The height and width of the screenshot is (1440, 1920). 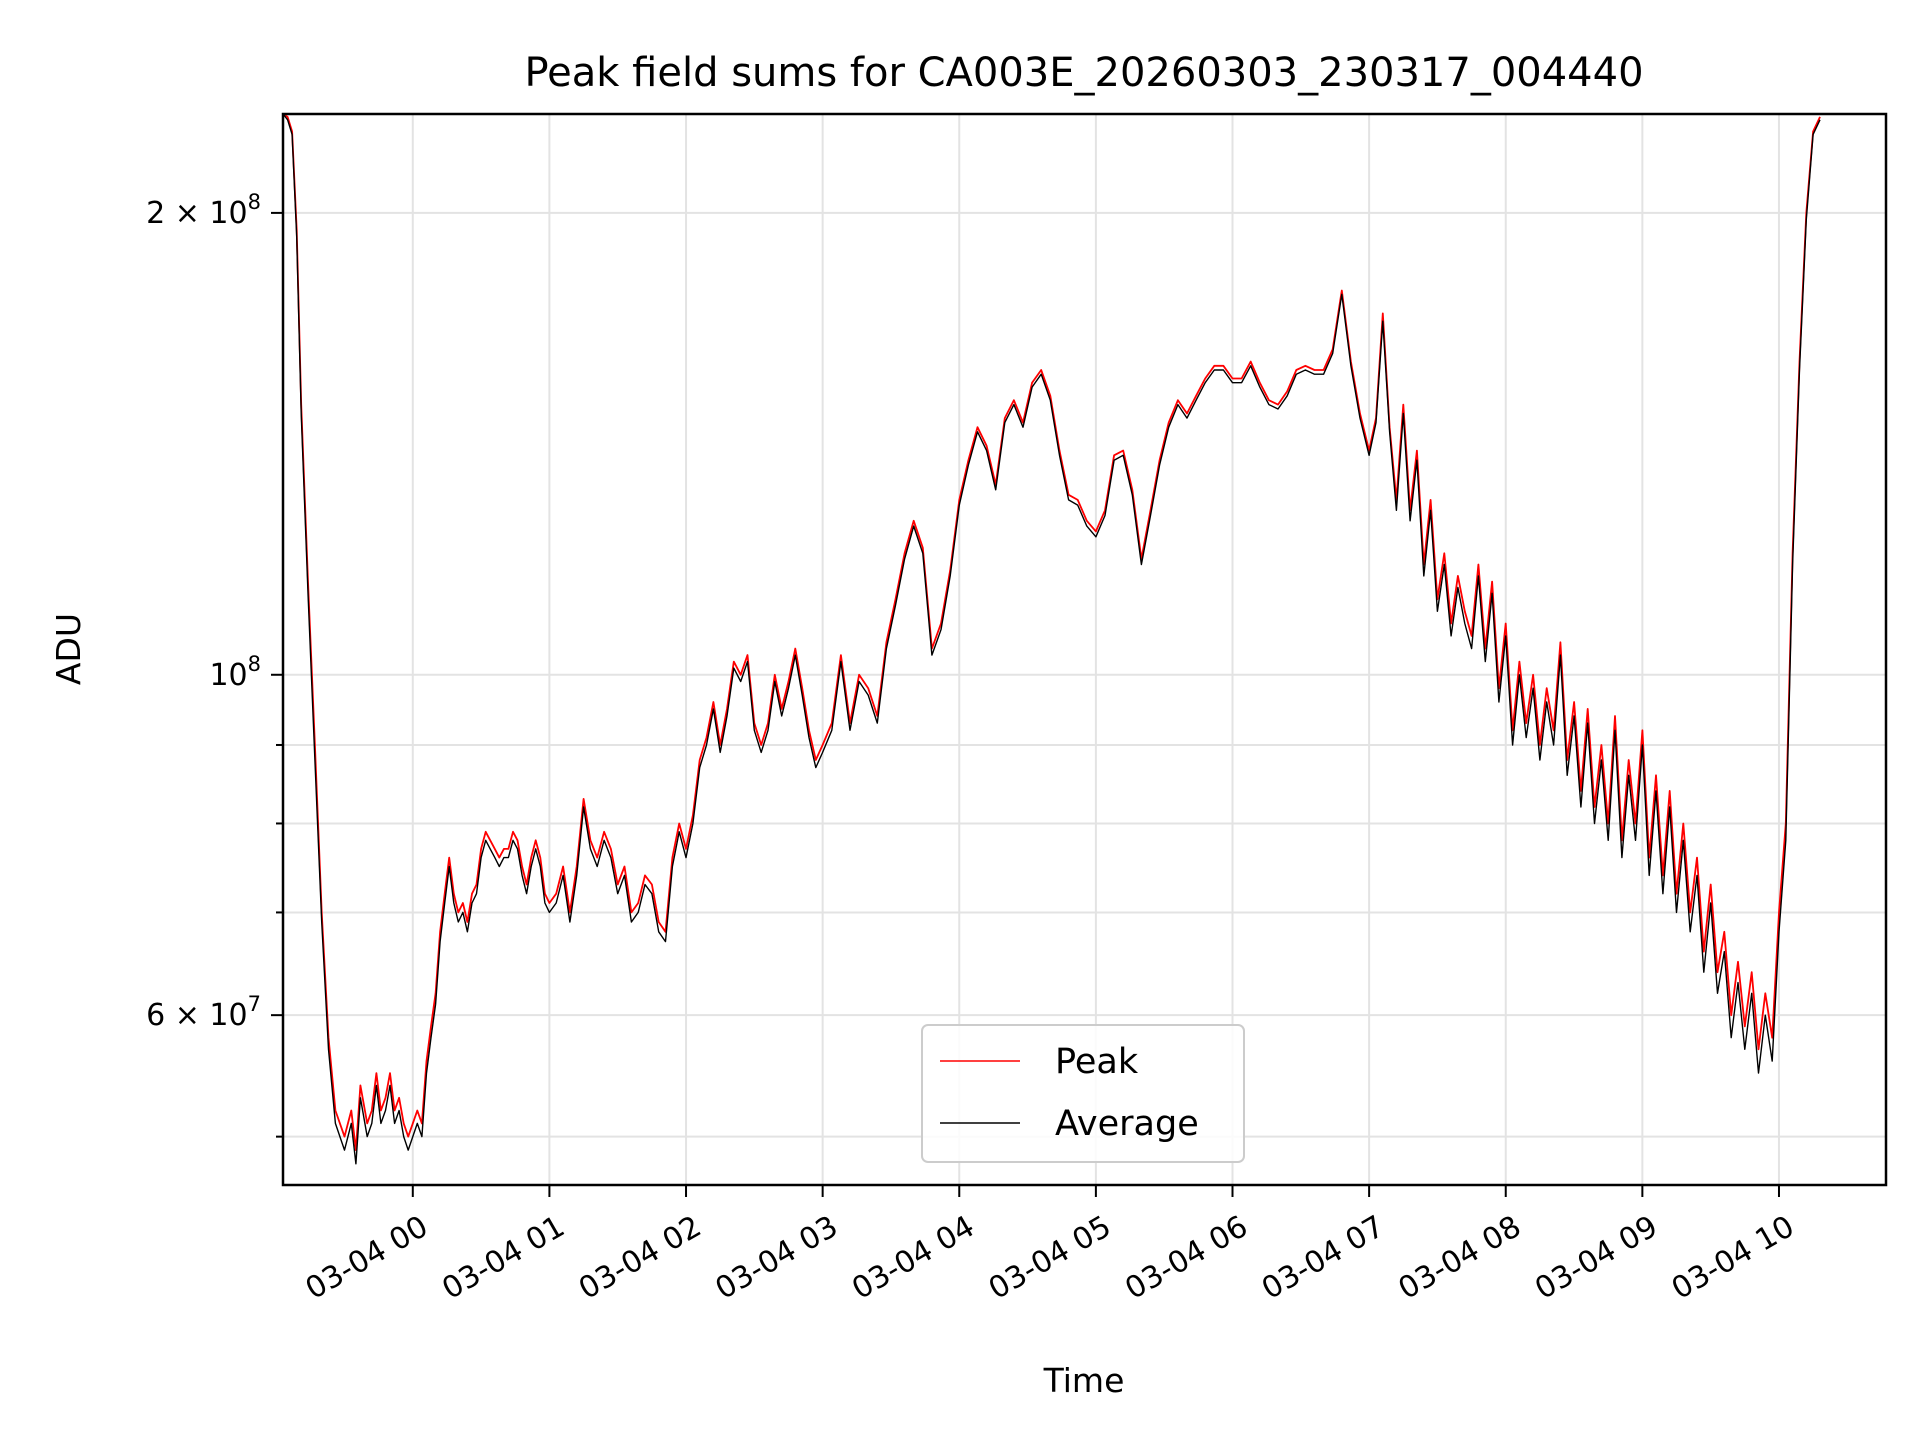 What do you see at coordinates (203, 210) in the screenshot?
I see `y-tick-label: 2 × 108` at bounding box center [203, 210].